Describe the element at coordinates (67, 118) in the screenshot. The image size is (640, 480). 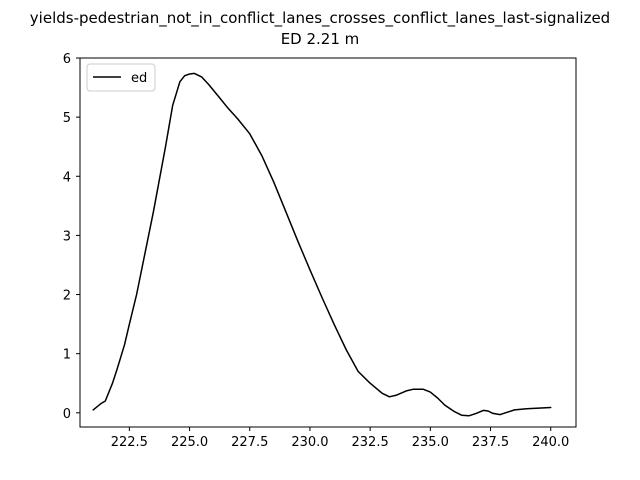
I see `y-tick-label: 5` at that location.